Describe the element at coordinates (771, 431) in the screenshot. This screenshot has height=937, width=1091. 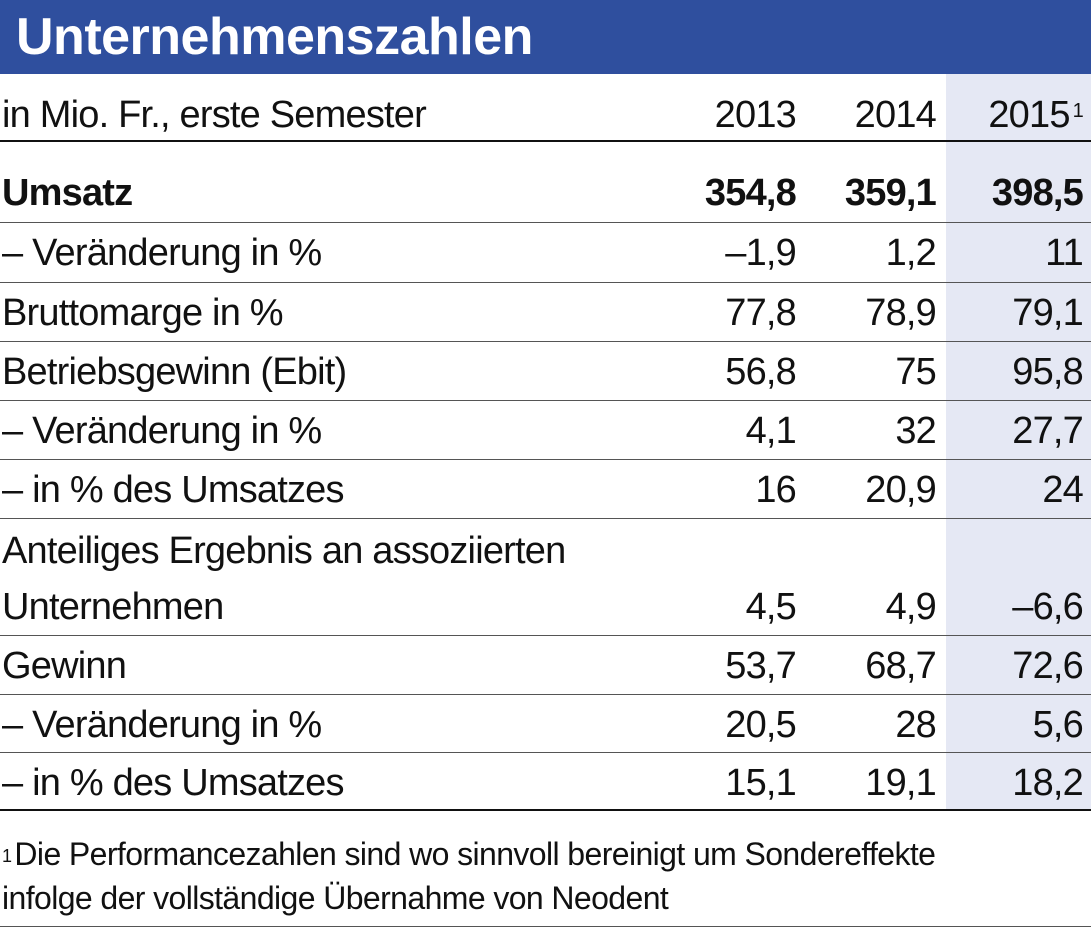
I see `cell-2013: 4,1` at that location.